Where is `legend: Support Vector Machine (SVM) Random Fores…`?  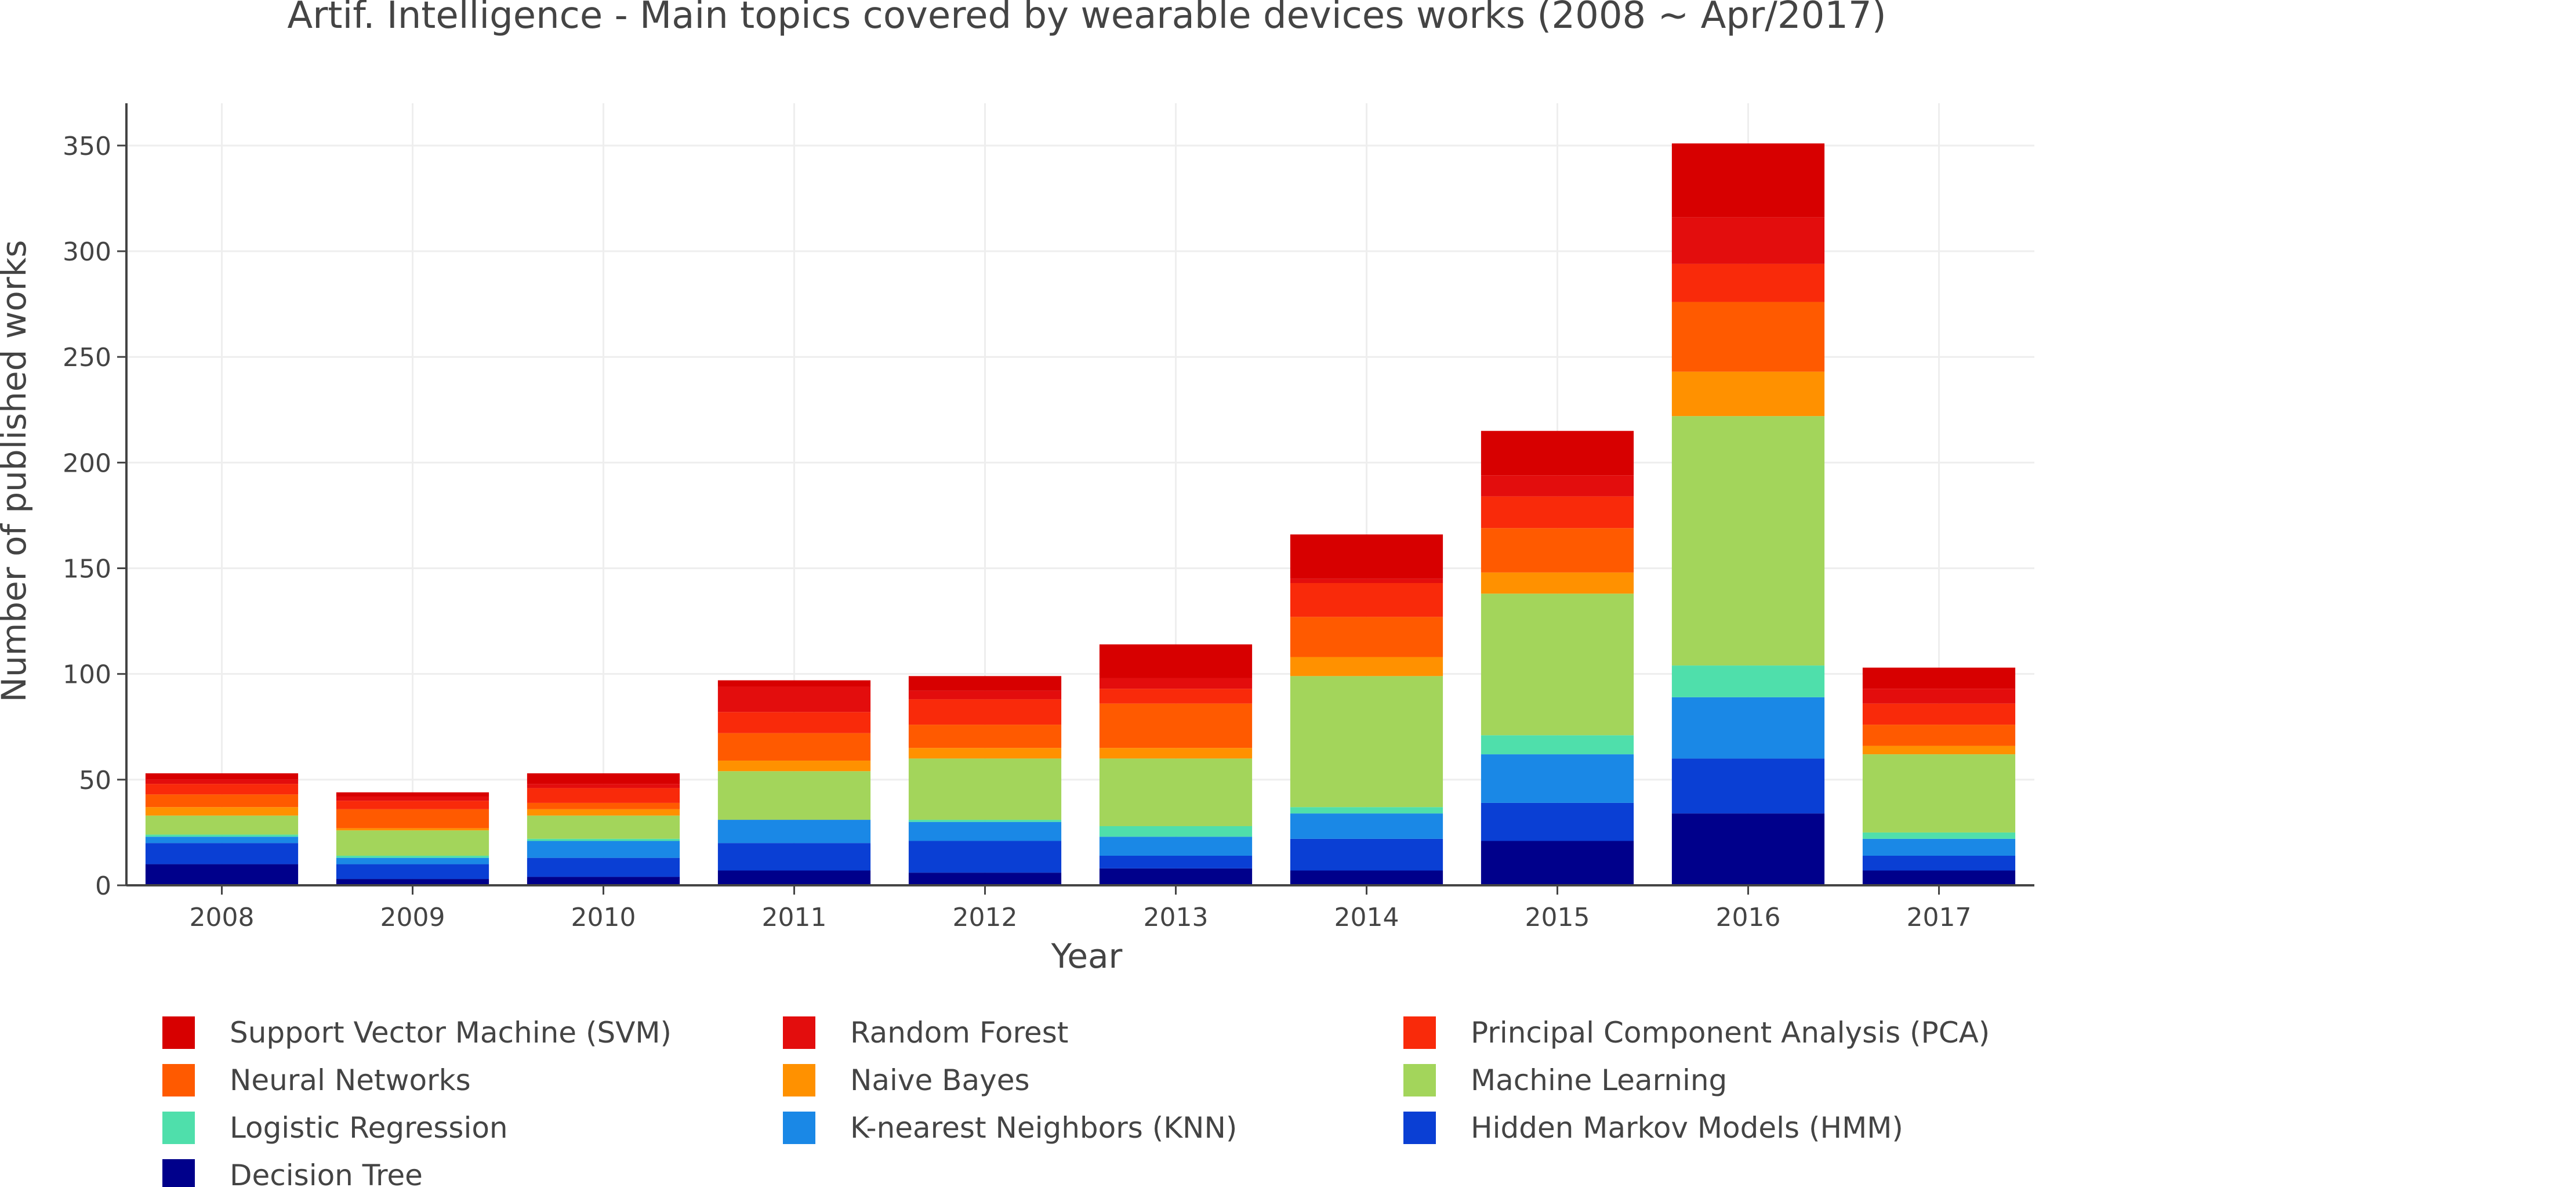 legend: Support Vector Machine (SVM) Random Fores… is located at coordinates (1076, 1101).